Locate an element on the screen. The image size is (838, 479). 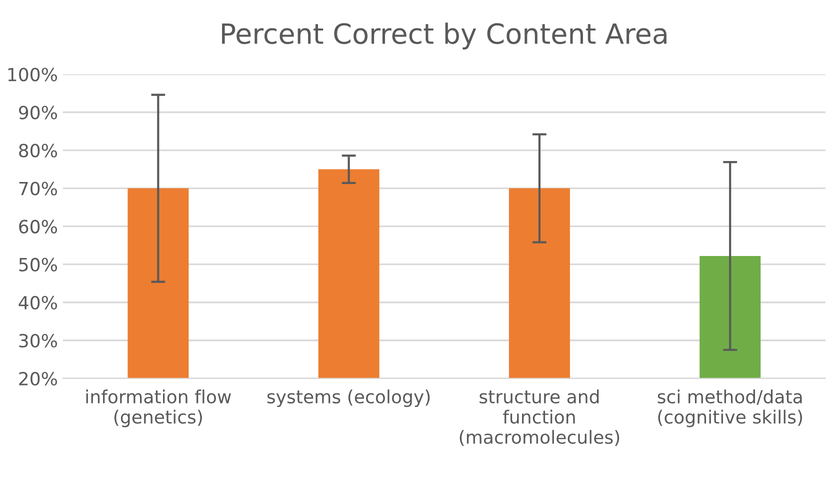
y-tick-label: 60% is located at coordinates (38, 227).